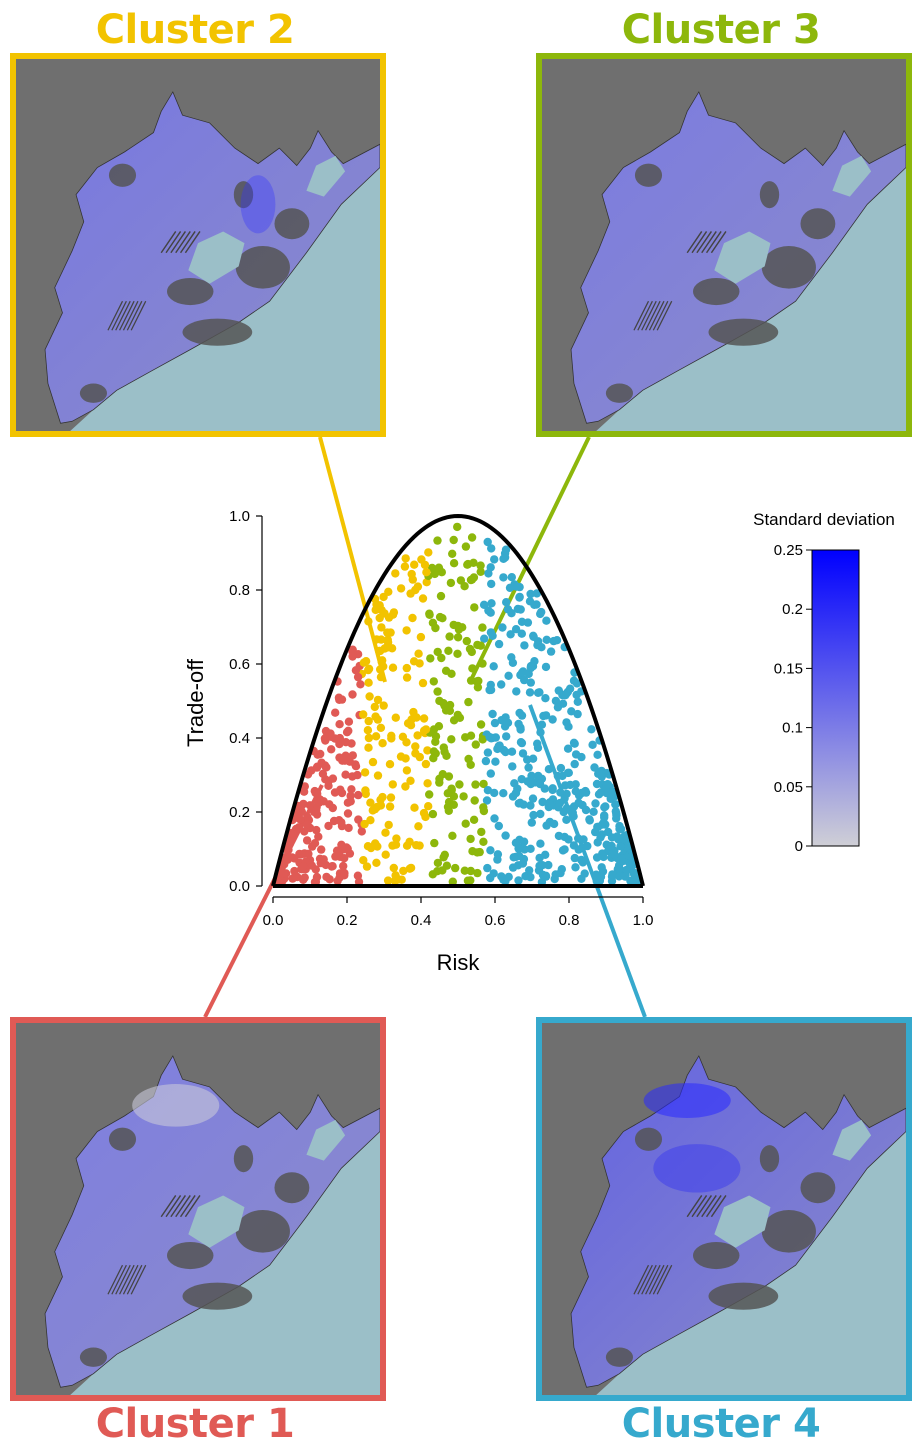 The height and width of the screenshot is (1452, 918). What do you see at coordinates (458, 700) in the screenshot?
I see `boundary-curve` at bounding box center [458, 700].